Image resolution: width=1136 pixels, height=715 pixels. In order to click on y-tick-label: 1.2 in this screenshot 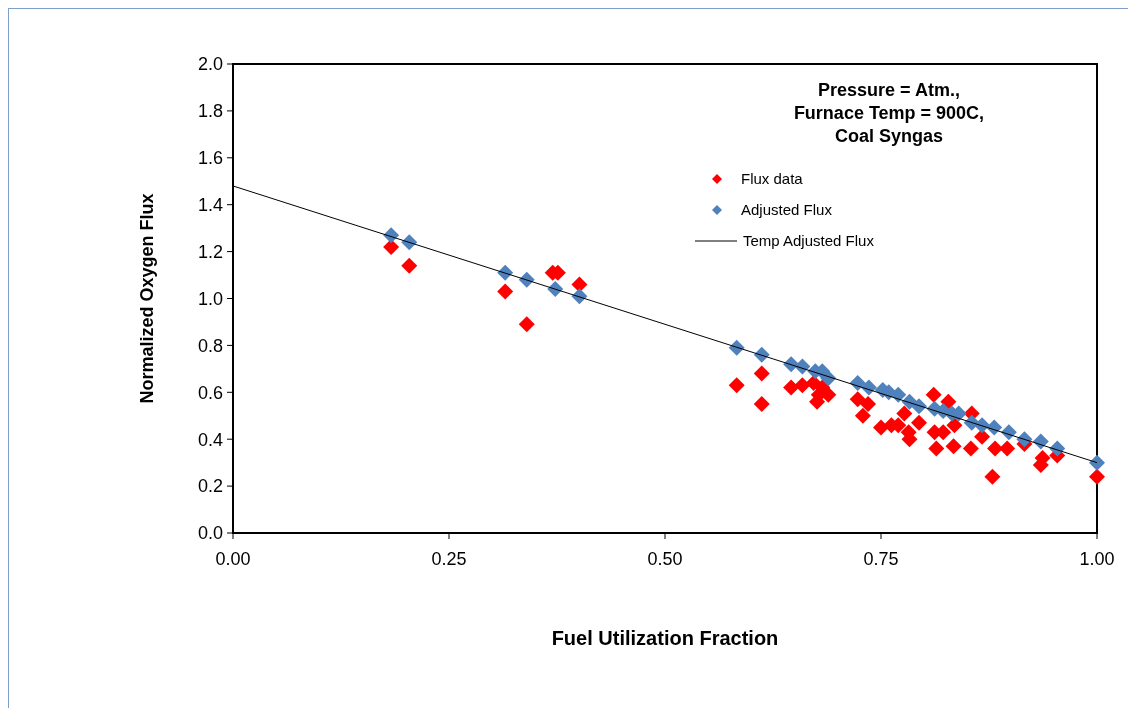, I will do `click(210, 251)`.